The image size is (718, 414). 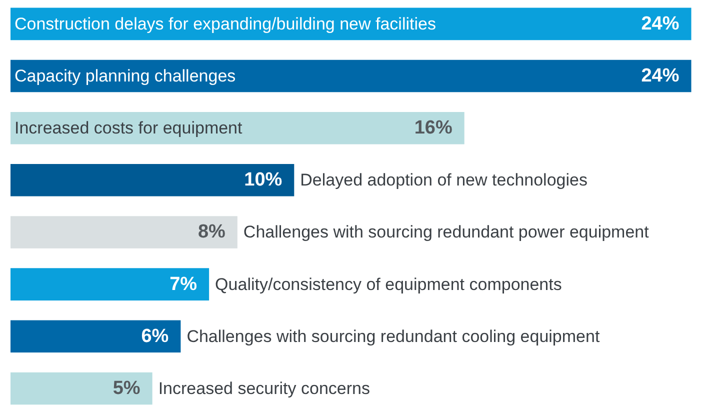 What do you see at coordinates (388, 284) in the screenshot?
I see `y-tick-label: Quality/consistency of equipment components` at bounding box center [388, 284].